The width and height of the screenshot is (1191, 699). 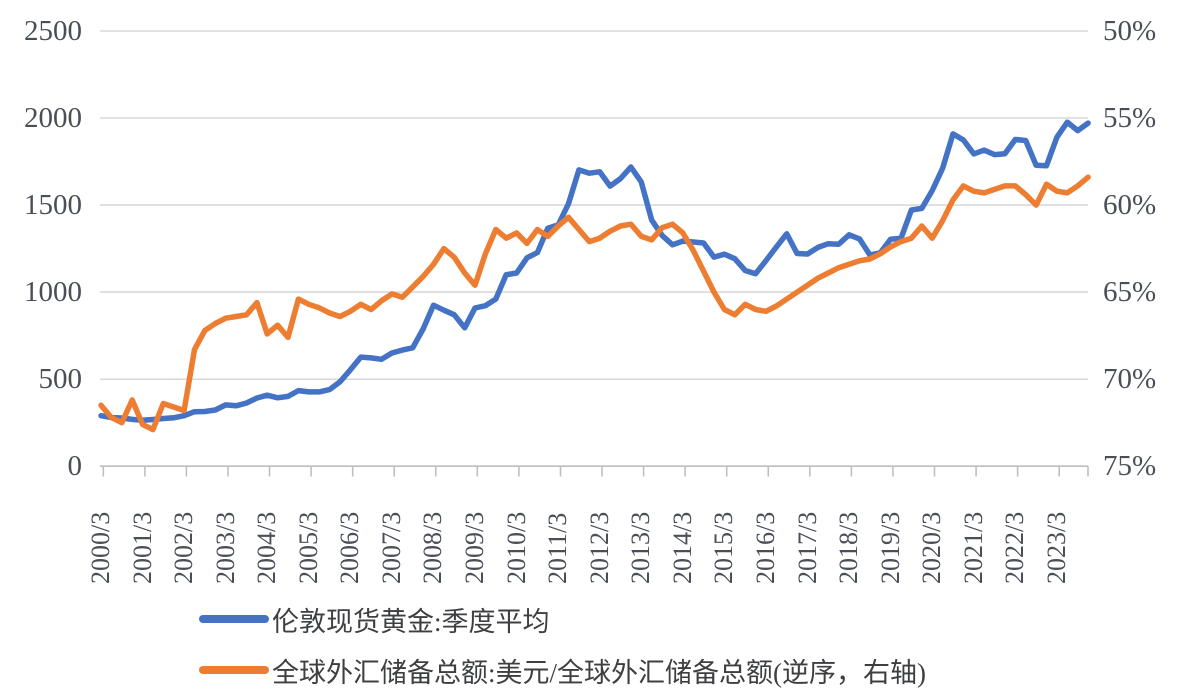 What do you see at coordinates (1130, 379) in the screenshot?
I see `right-axis-tick-label: 70%` at bounding box center [1130, 379].